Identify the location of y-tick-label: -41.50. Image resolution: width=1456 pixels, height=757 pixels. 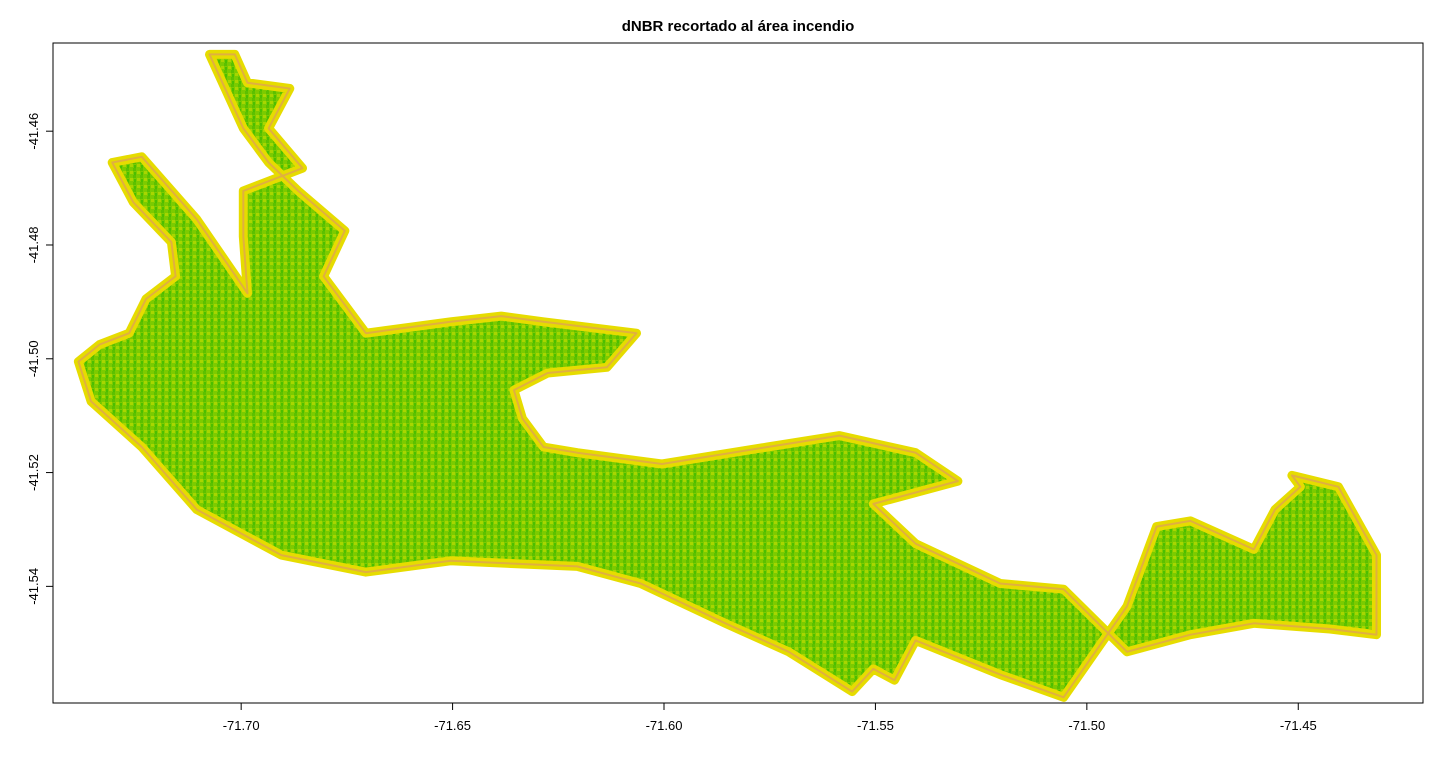
(33, 358).